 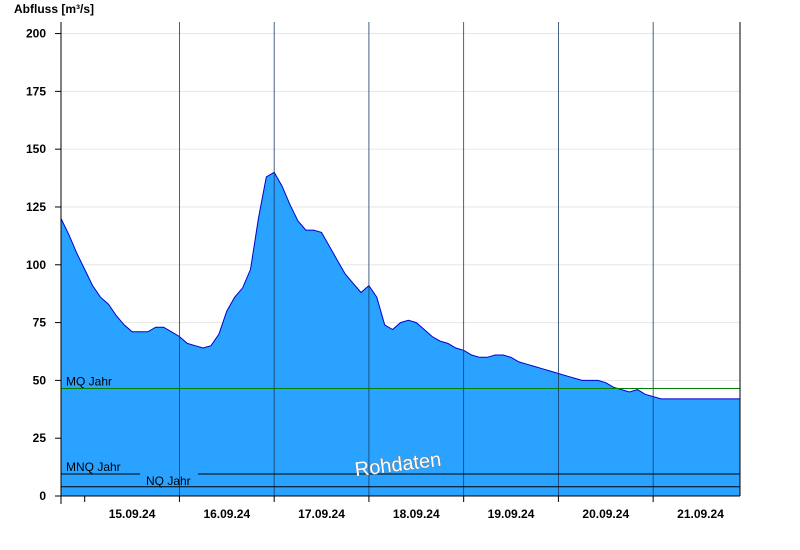 What do you see at coordinates (40, 323) in the screenshot?
I see `y-tick-label: 75` at bounding box center [40, 323].